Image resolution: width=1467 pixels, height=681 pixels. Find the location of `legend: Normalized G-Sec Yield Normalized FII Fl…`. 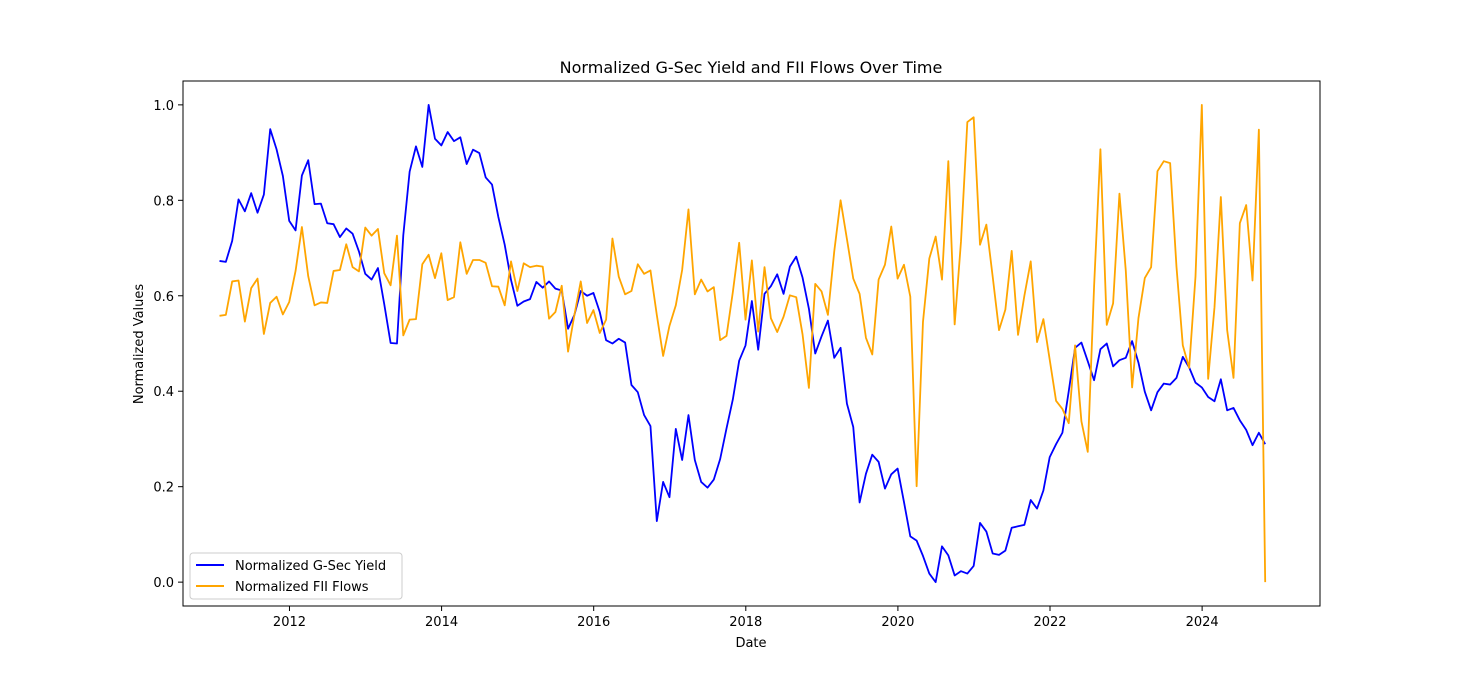

legend: Normalized G-Sec Yield Normalized FII Fl… is located at coordinates (296, 576).